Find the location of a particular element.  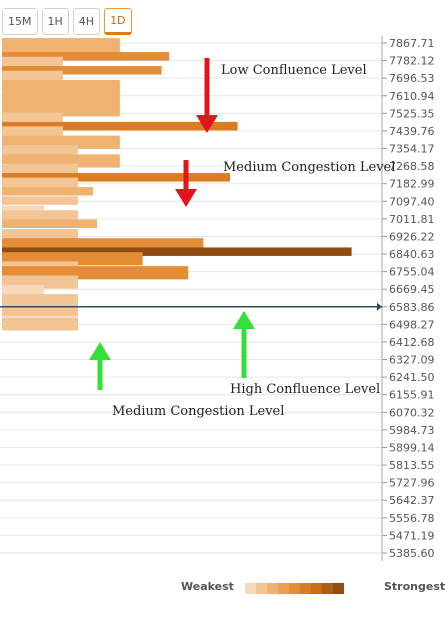

y-tick-label: 5471.19 is located at coordinates (412, 535).